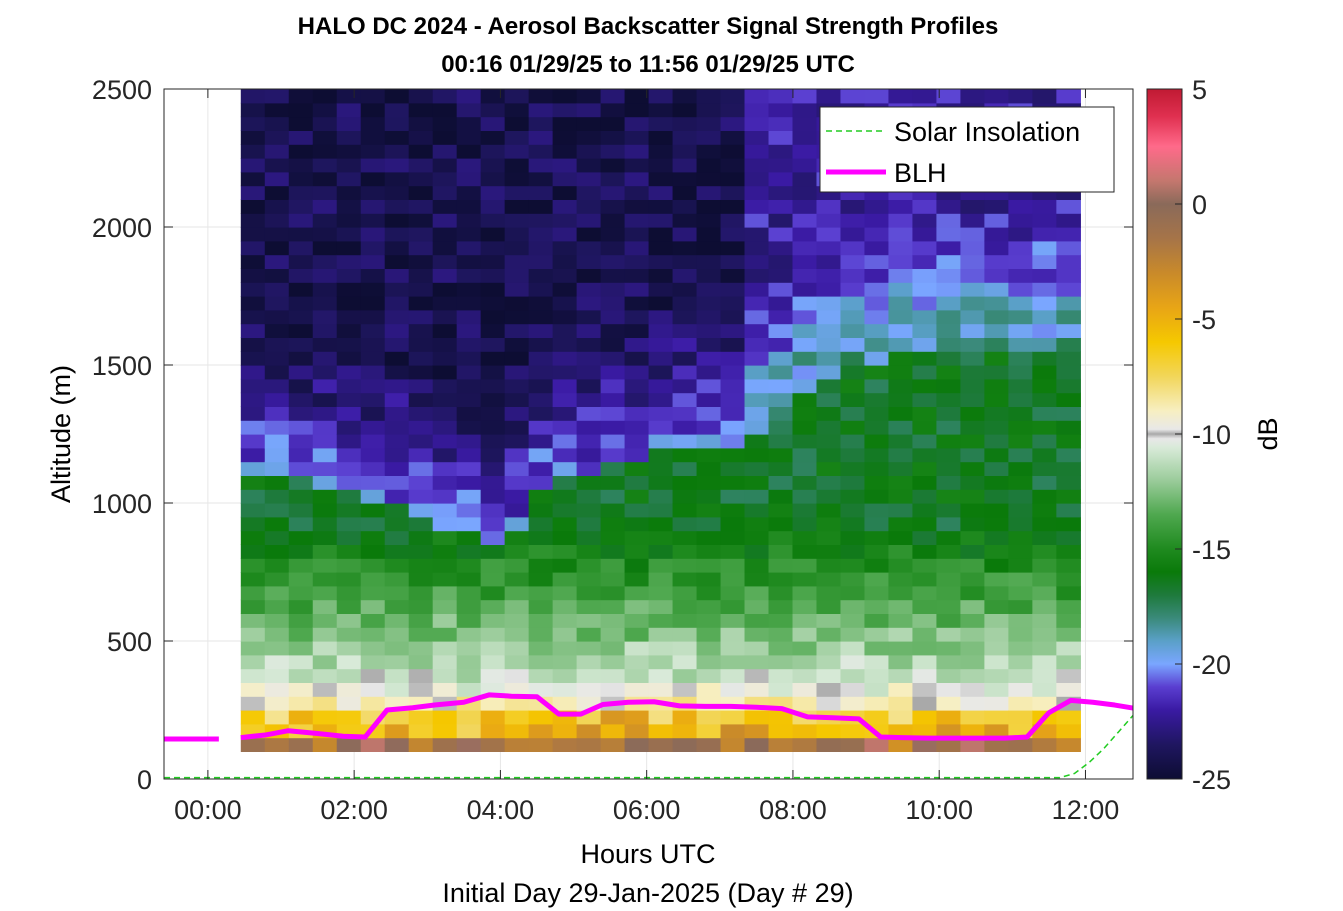 The width and height of the screenshot is (1343, 911). What do you see at coordinates (129, 642) in the screenshot?
I see `y-tick-label: 500` at bounding box center [129, 642].